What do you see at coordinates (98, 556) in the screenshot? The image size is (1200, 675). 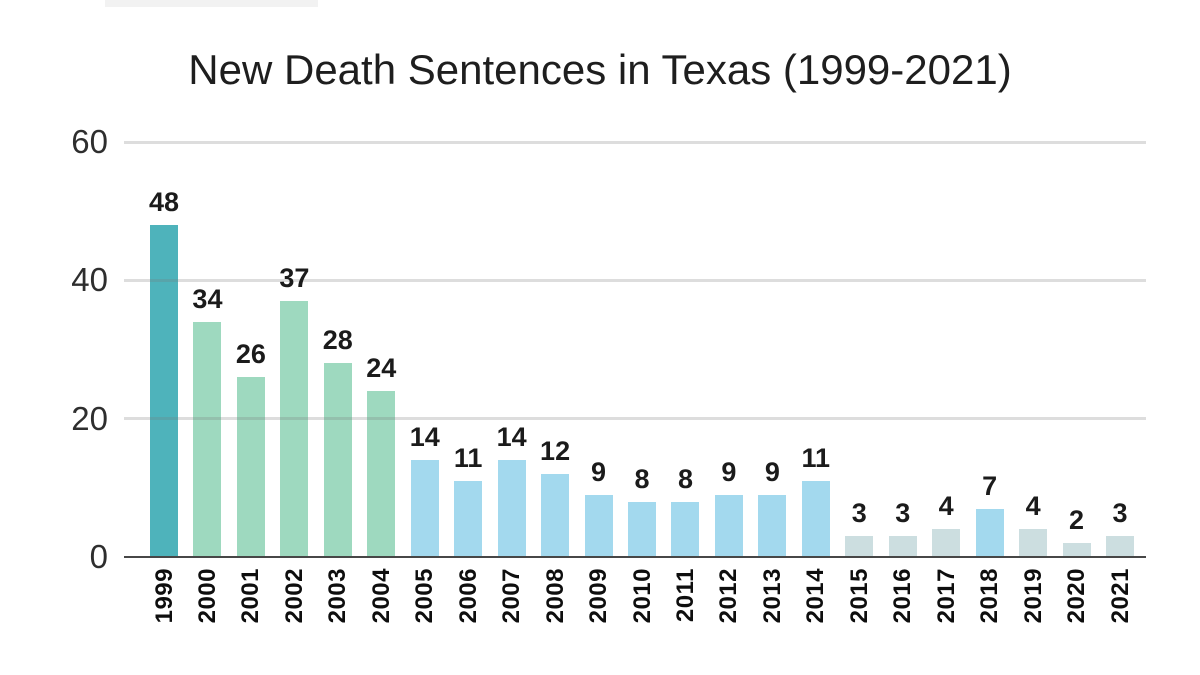 I see `y-tick-label-0: 0` at bounding box center [98, 556].